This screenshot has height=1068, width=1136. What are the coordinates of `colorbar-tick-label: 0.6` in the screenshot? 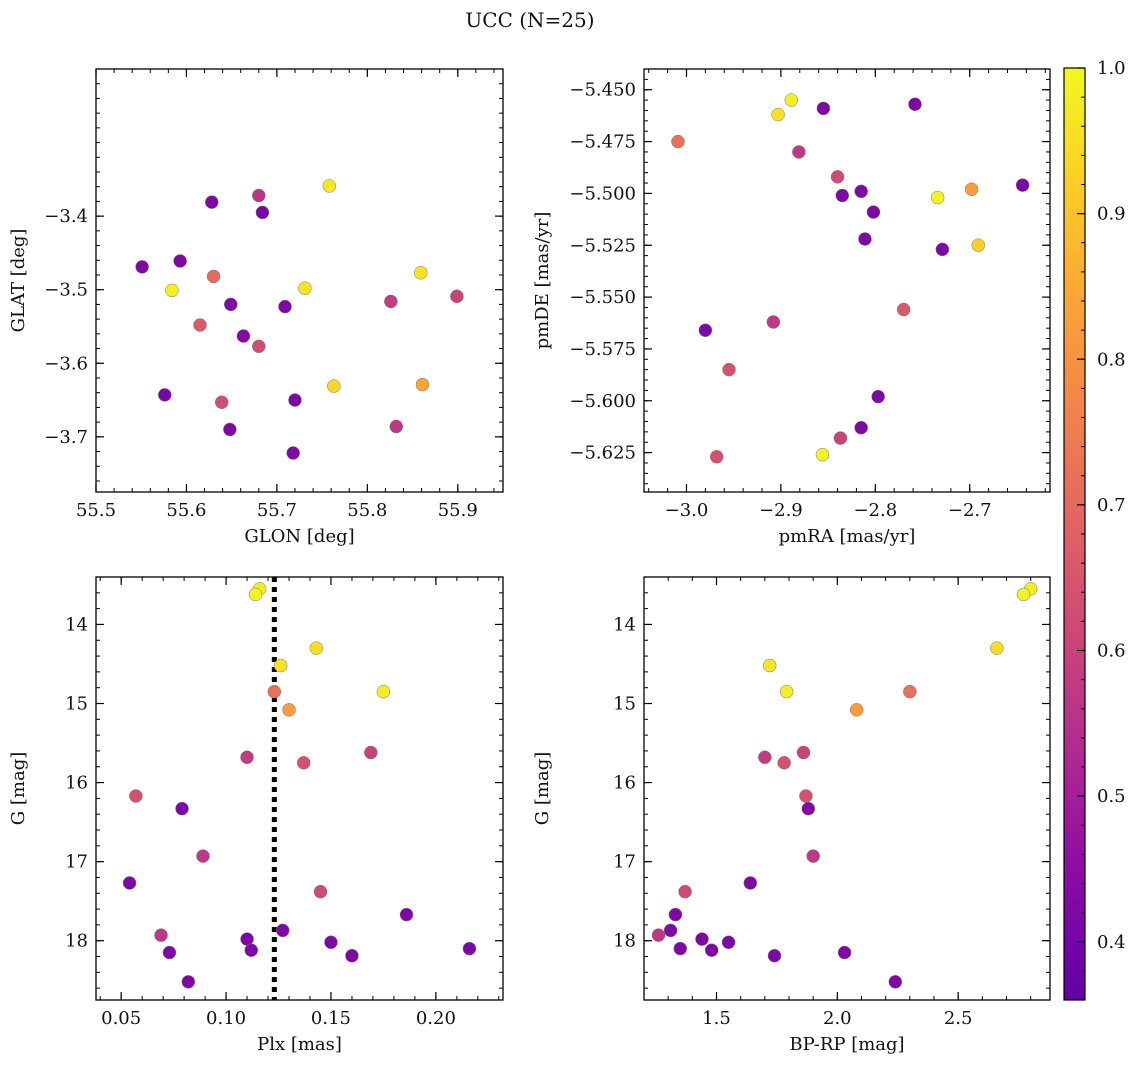 It's located at (1111, 651).